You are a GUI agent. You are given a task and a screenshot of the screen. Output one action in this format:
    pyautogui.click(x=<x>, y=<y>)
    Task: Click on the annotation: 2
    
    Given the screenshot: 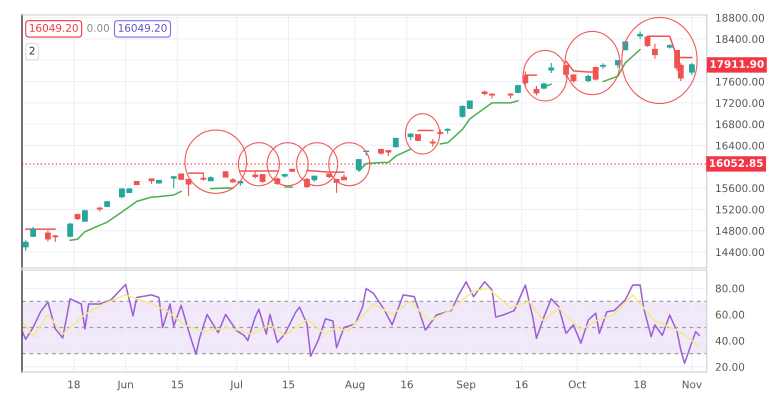 What is the action you would take?
    pyautogui.click(x=32, y=50)
    